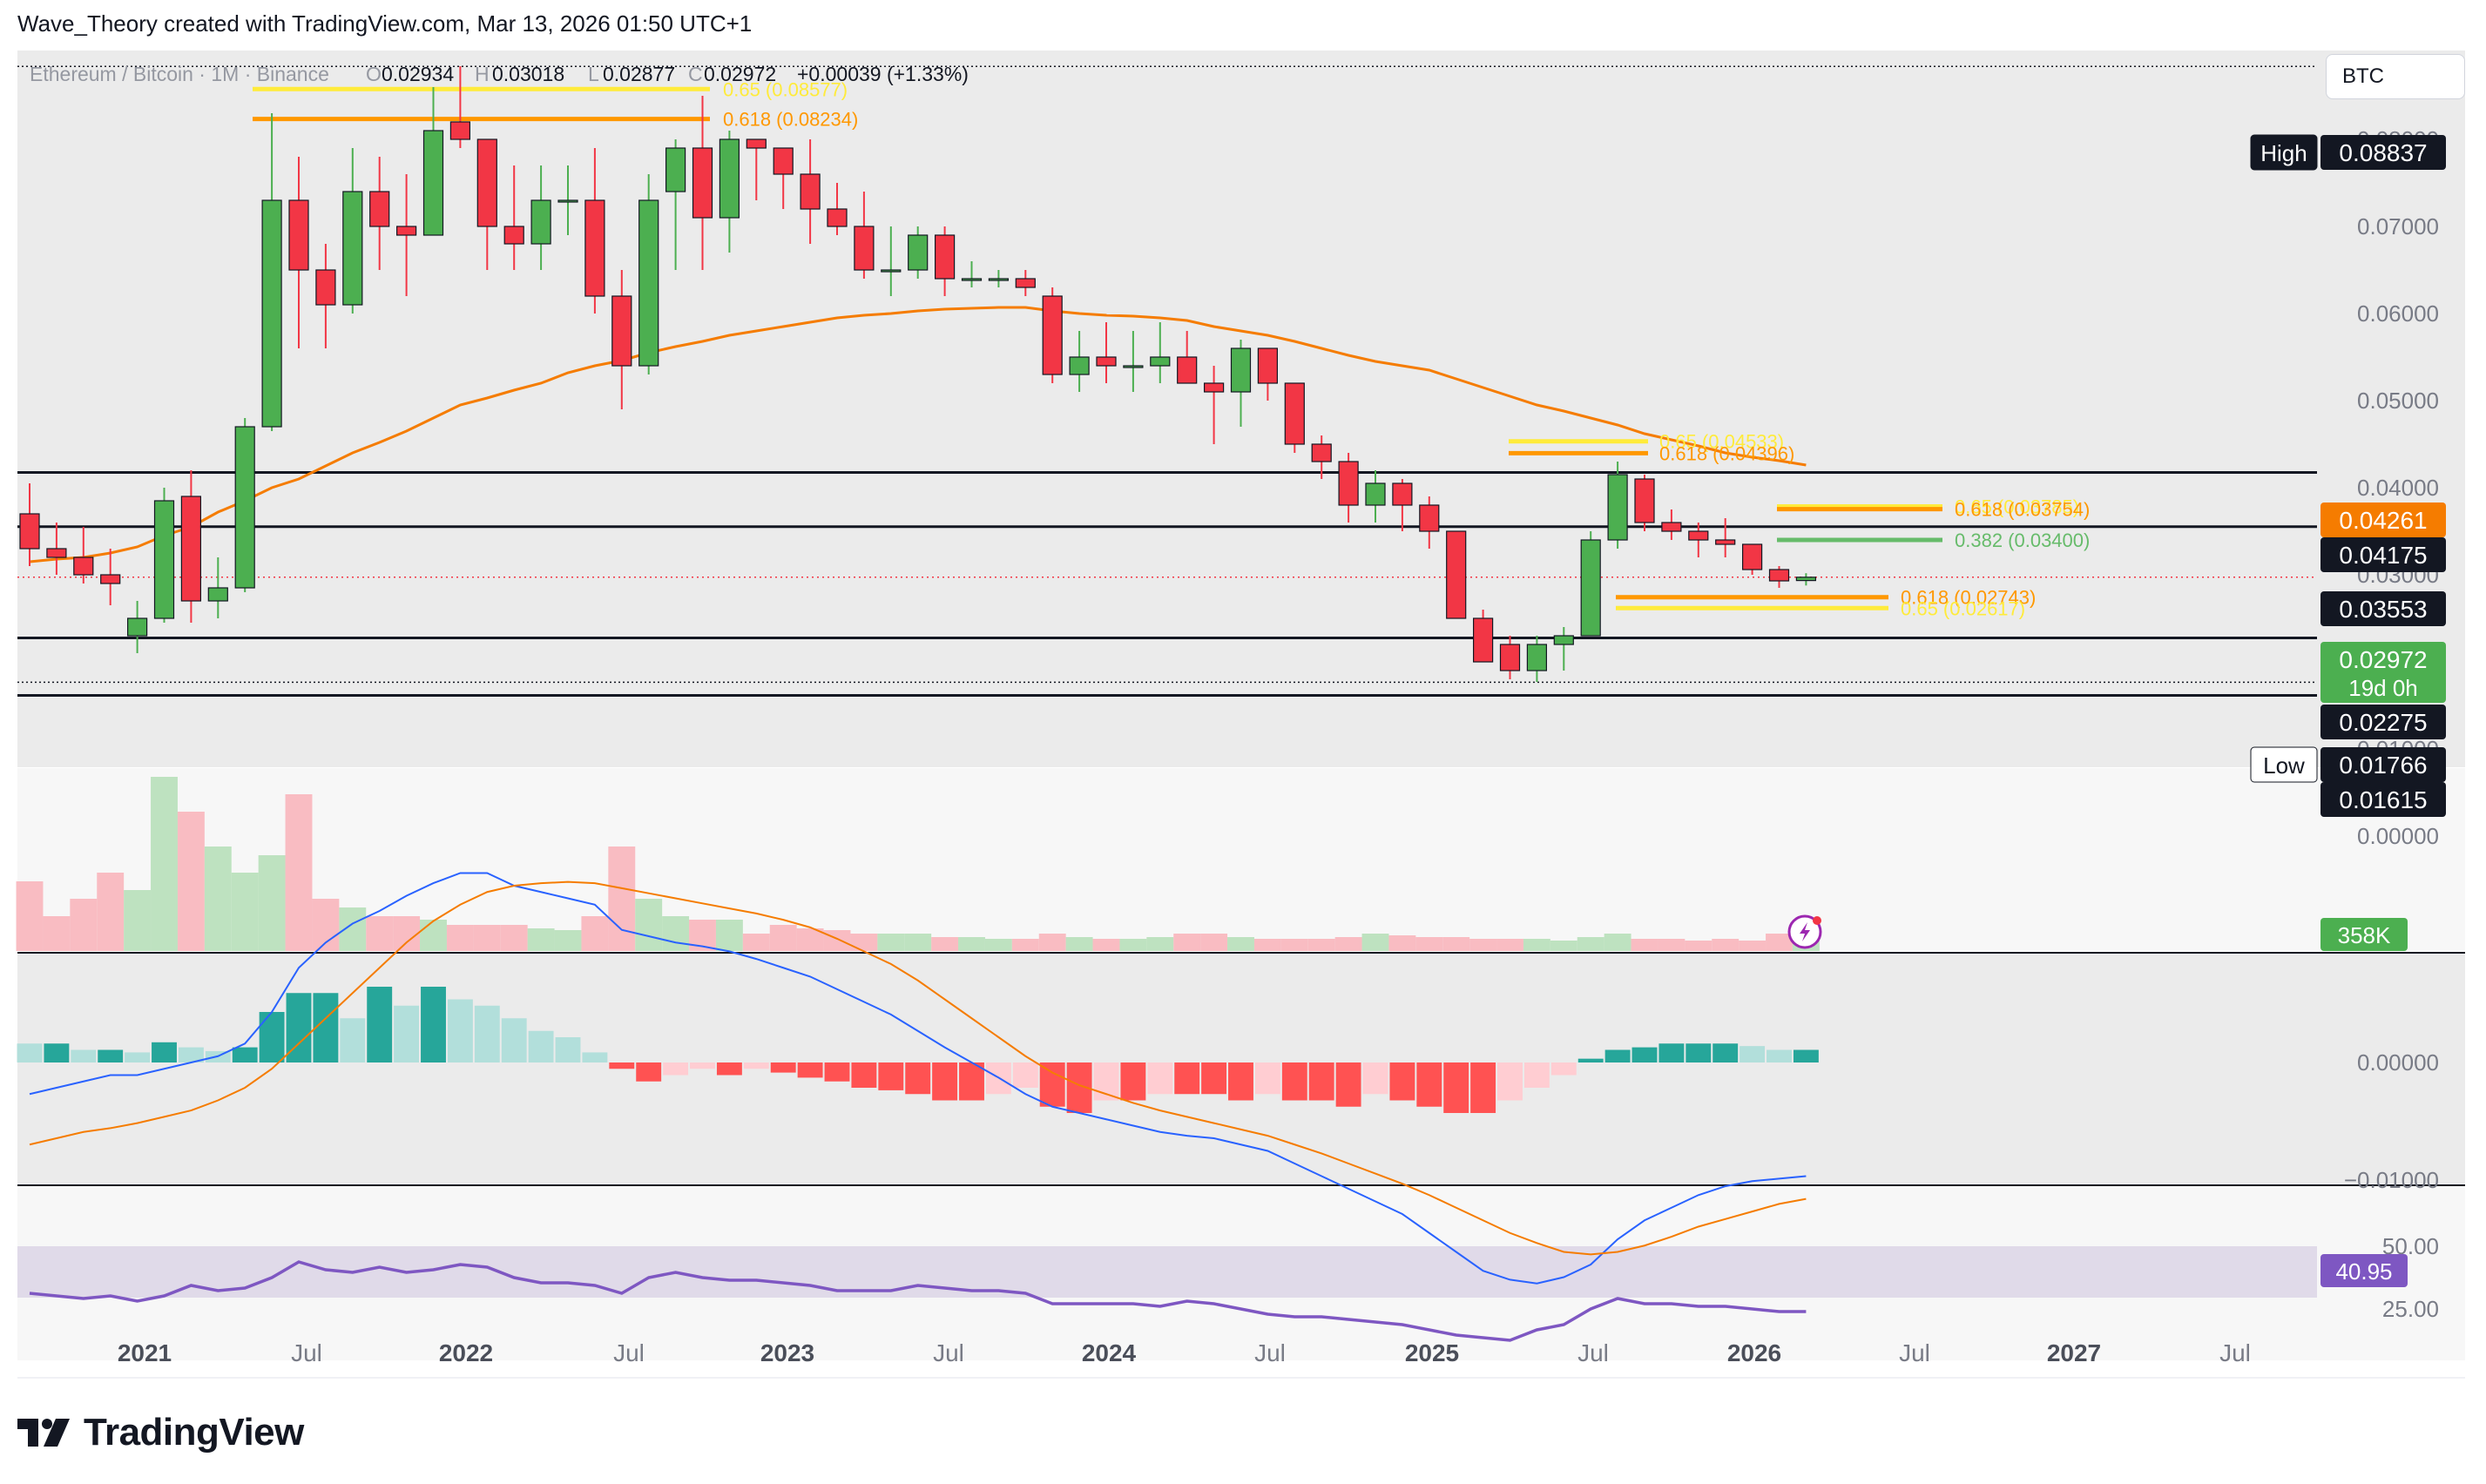 This screenshot has height=1484, width=2486. I want to click on price-tag-value: 0.04175, so click(2383, 555).